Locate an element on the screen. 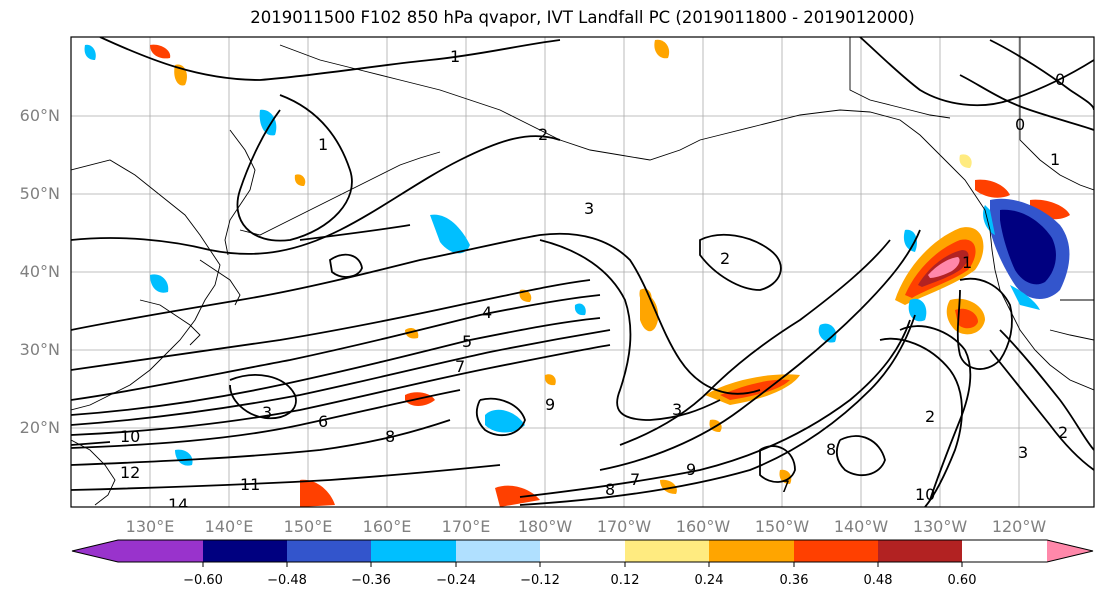 This screenshot has width=1105, height=601. contour-label: 6 is located at coordinates (323, 421).